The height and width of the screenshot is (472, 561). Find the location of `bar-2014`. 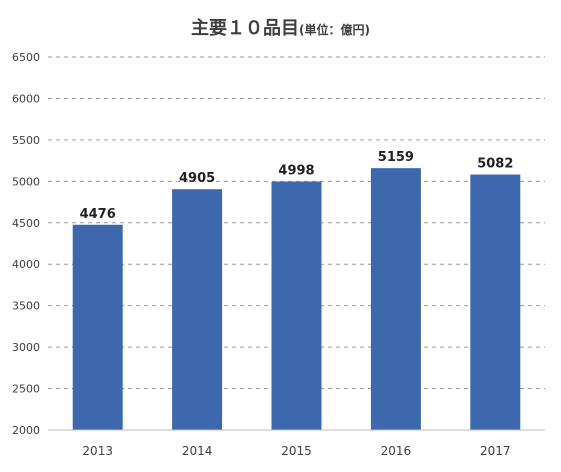

bar-2014 is located at coordinates (197, 309).